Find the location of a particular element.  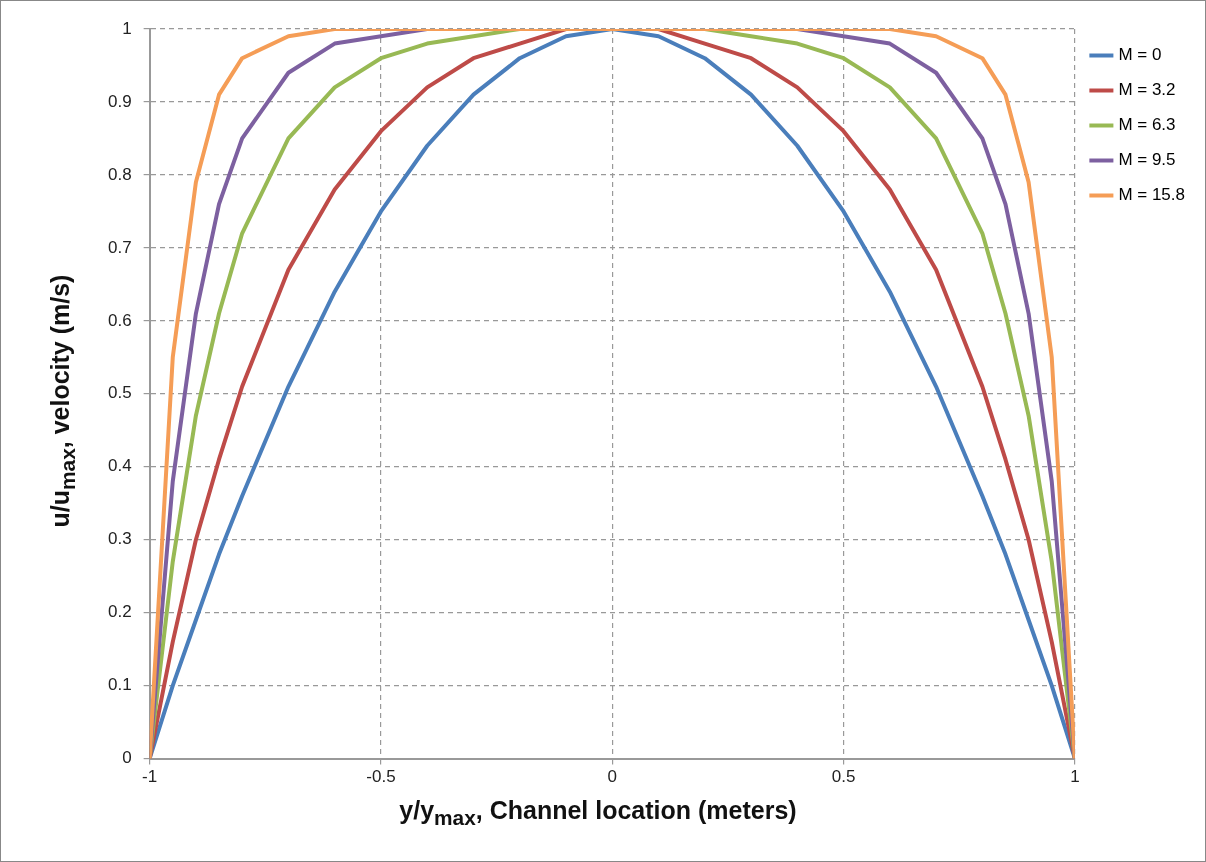

y-tick-label: 0.1 is located at coordinates (119, 685).